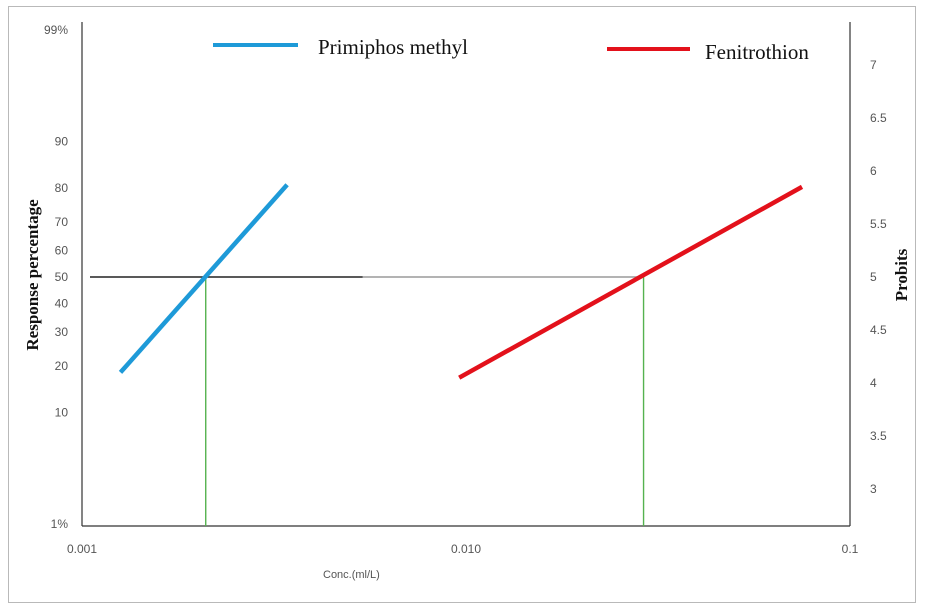  I want to click on left-tick-label: 99%, so click(56, 30).